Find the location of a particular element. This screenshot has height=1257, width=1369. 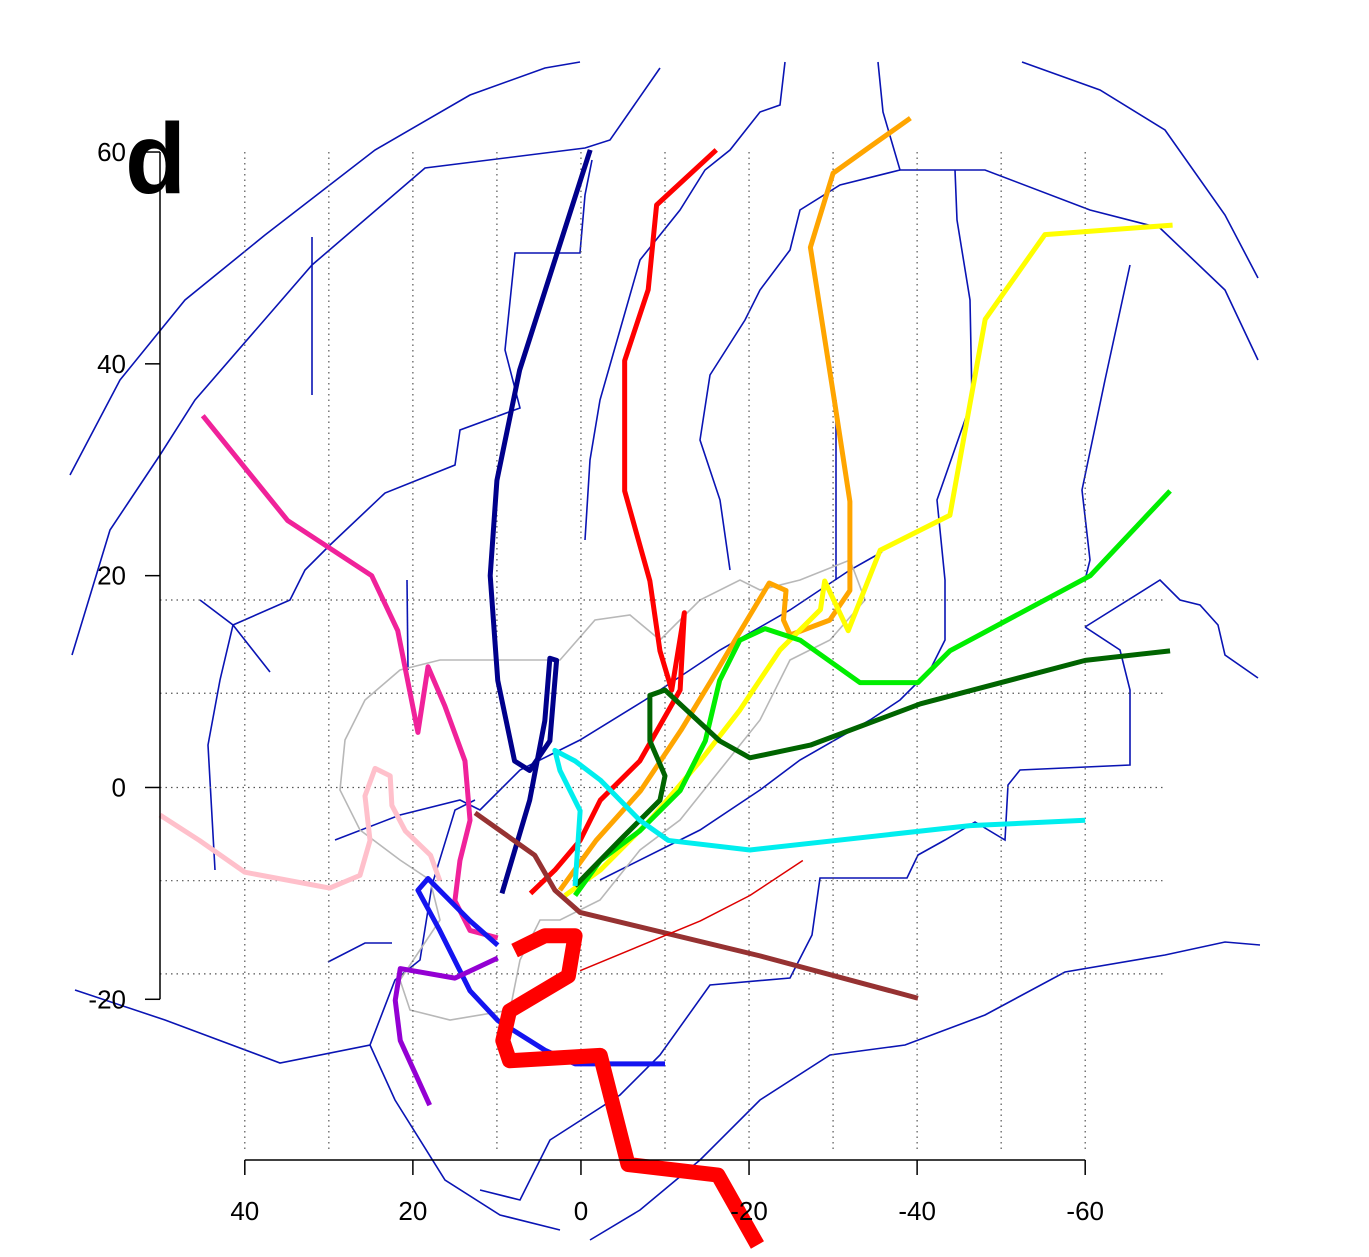

x-tick-label: -60 is located at coordinates (1085, 1211).